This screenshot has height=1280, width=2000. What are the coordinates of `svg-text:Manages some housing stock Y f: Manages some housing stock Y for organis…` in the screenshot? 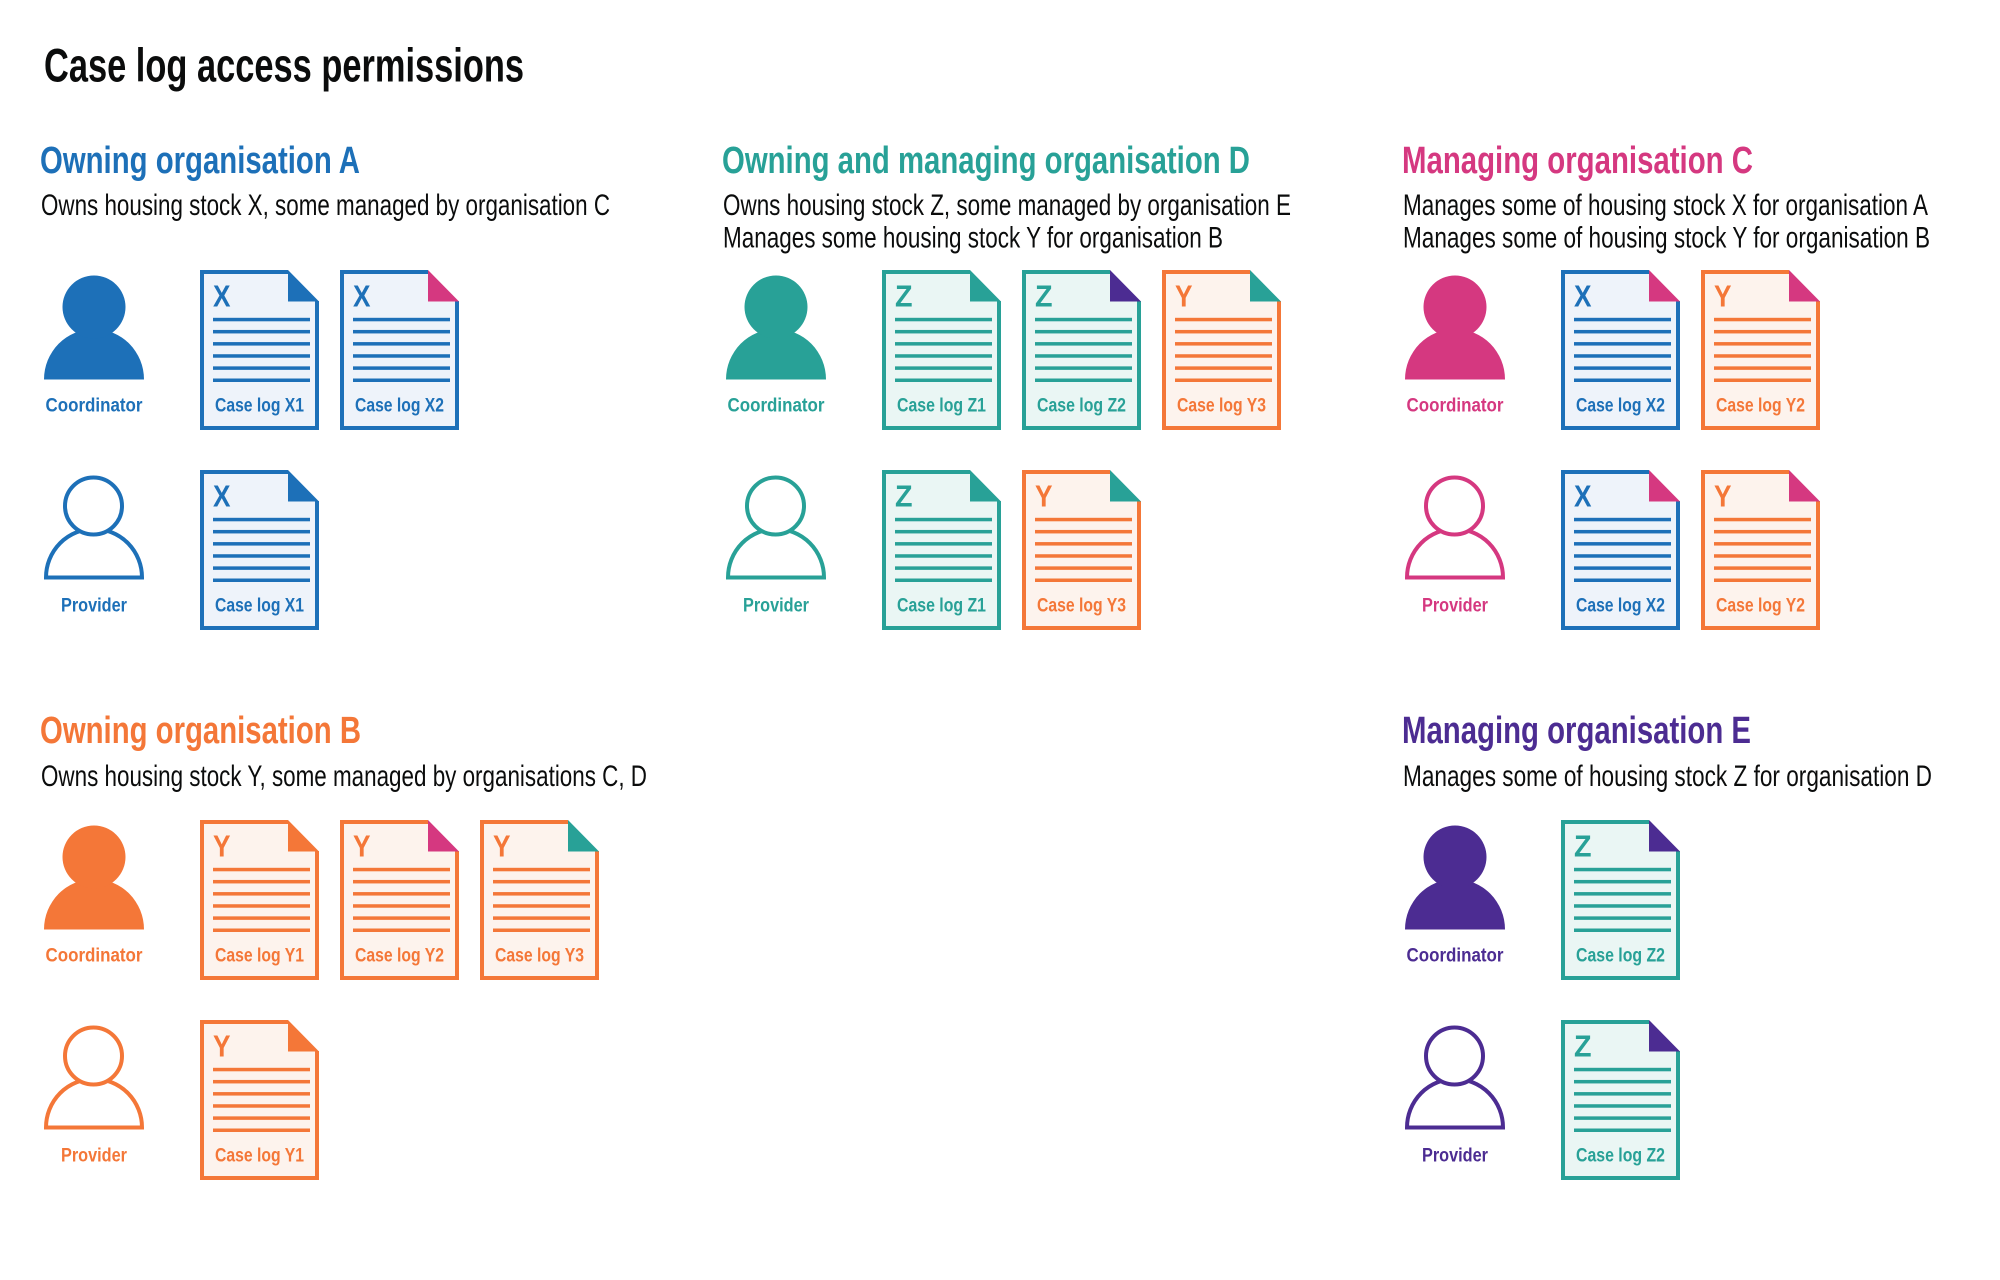 It's located at (973, 238).